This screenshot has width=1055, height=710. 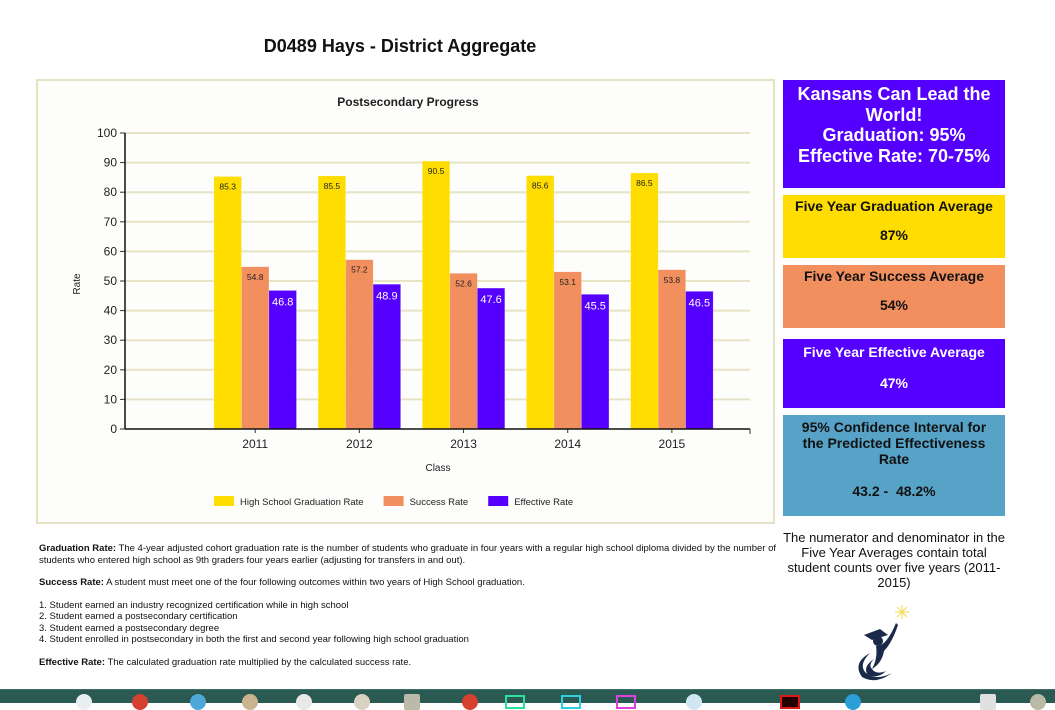 I want to click on effective-average-box: Five Year Effective Average 47%, so click(x=894, y=373).